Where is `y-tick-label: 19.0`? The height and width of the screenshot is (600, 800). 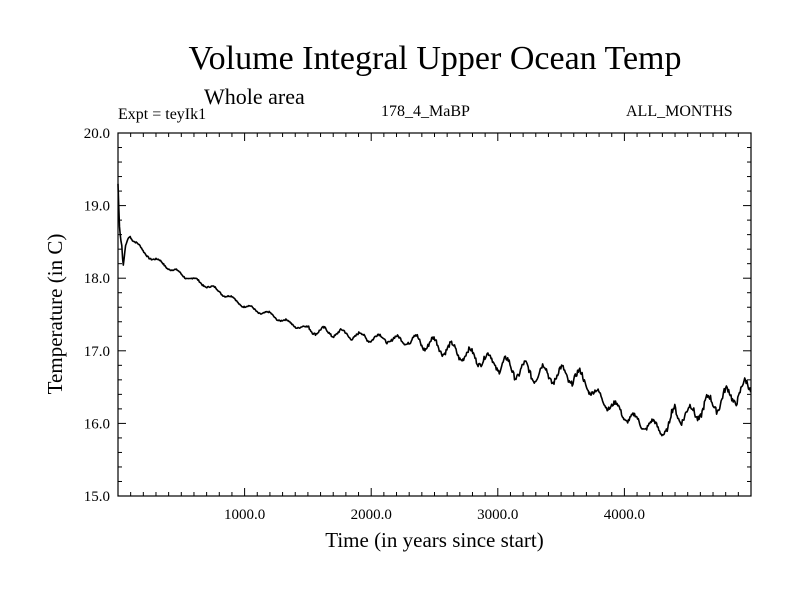
y-tick-label: 19.0 is located at coordinates (97, 207).